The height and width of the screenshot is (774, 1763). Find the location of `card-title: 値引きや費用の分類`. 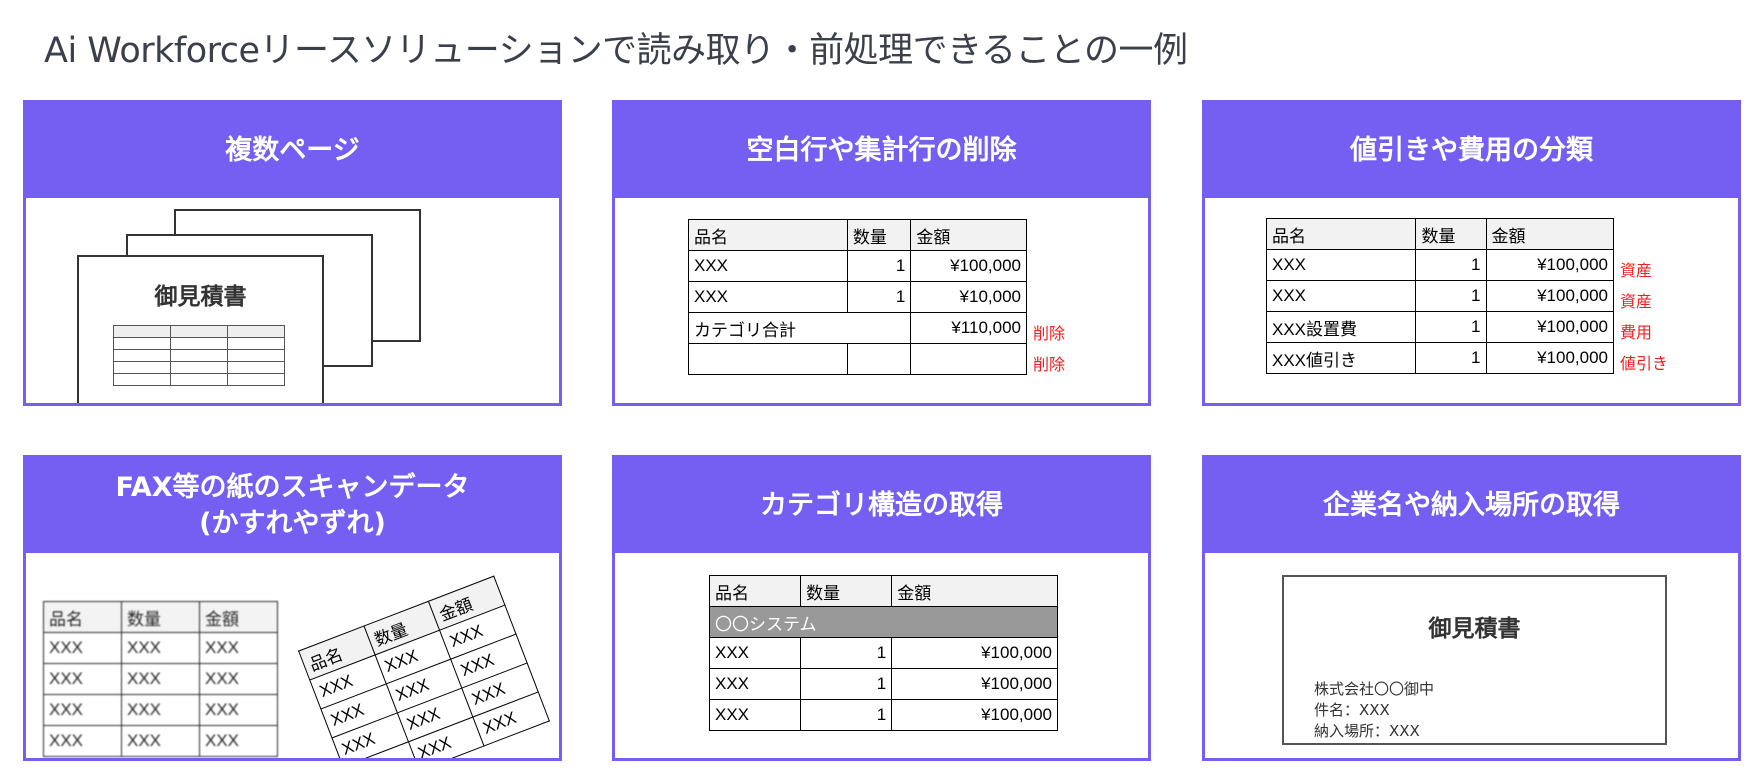

card-title: 値引きや費用の分類 is located at coordinates (1471, 150).